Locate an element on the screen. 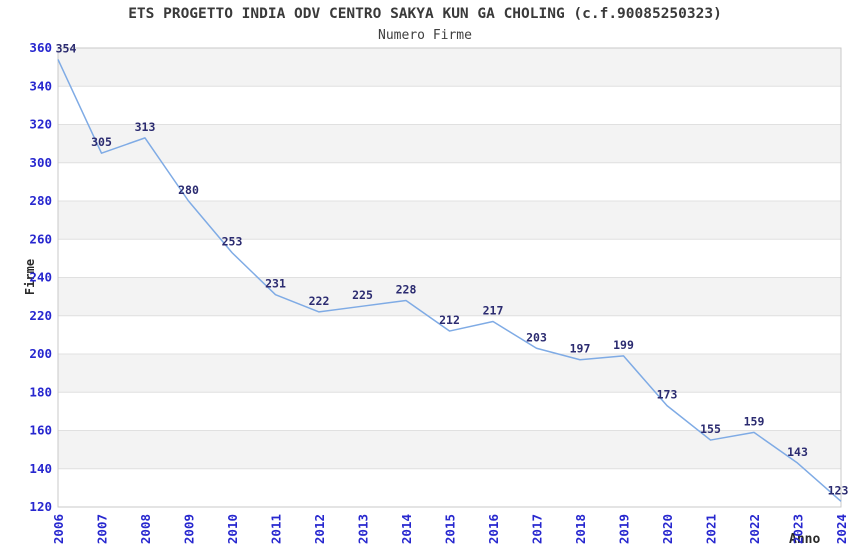 The image size is (850, 550). y-tick-label: 320 is located at coordinates (40, 124).